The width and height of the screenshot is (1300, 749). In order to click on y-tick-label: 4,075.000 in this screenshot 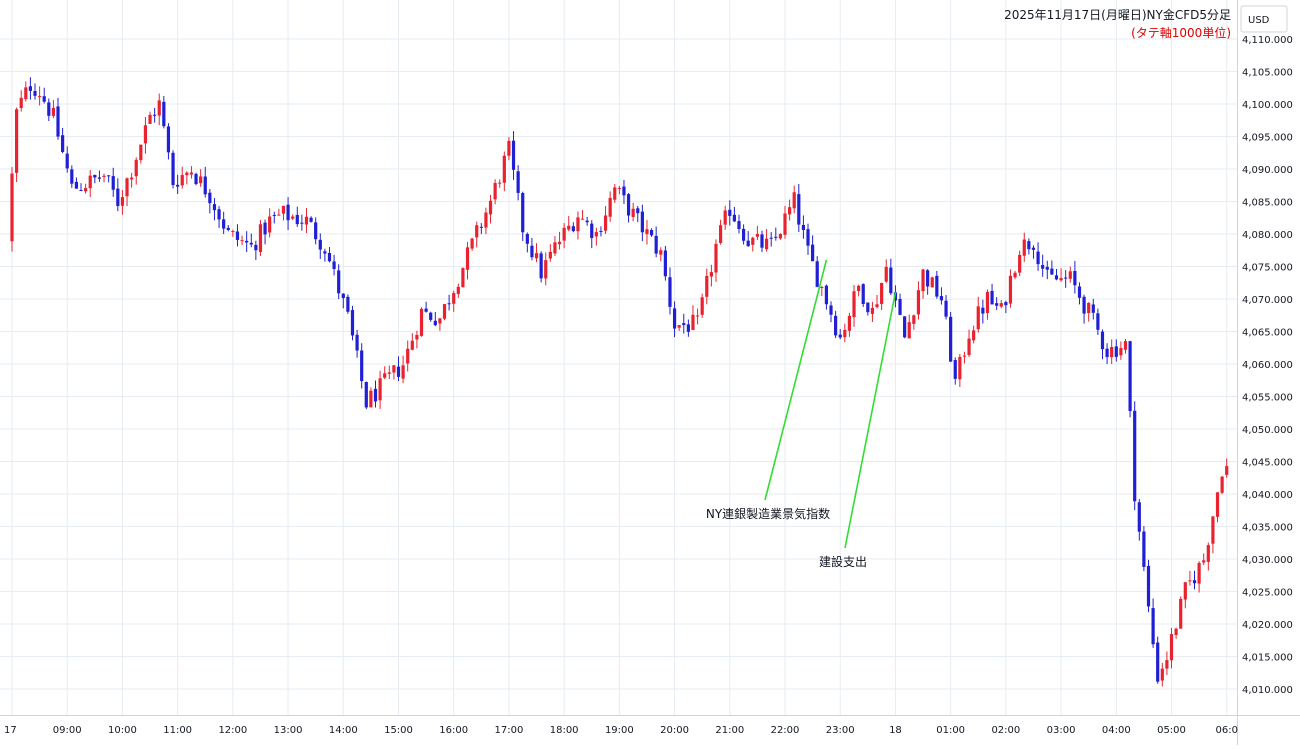, I will do `click(1267, 268)`.